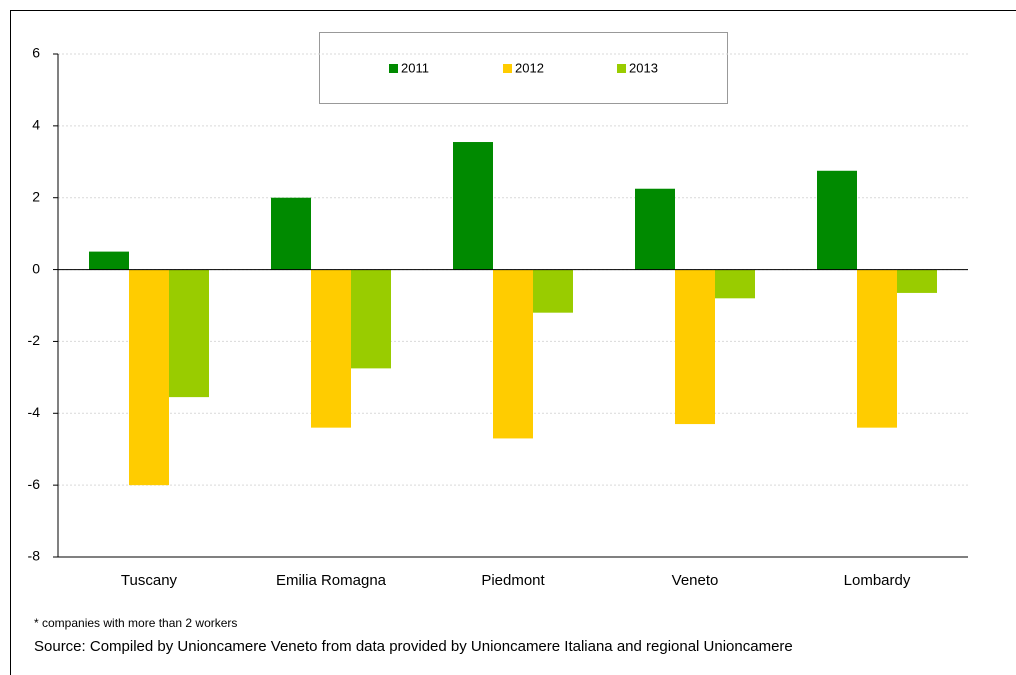  What do you see at coordinates (331, 580) in the screenshot?
I see `x-tick-label: Emilia Romagna` at bounding box center [331, 580].